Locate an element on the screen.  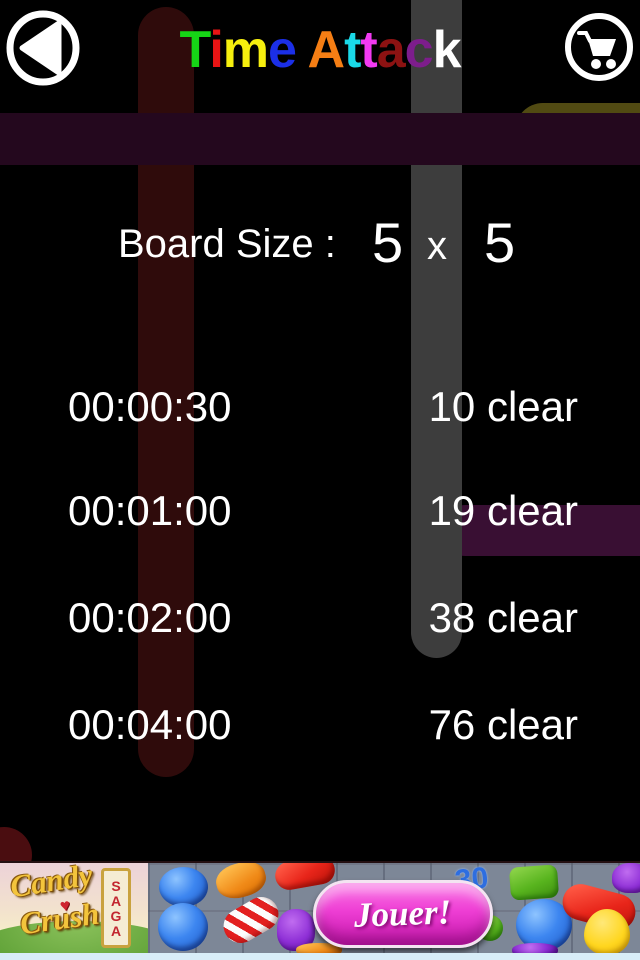
candy-yellow-icon is located at coordinates (607, 932).